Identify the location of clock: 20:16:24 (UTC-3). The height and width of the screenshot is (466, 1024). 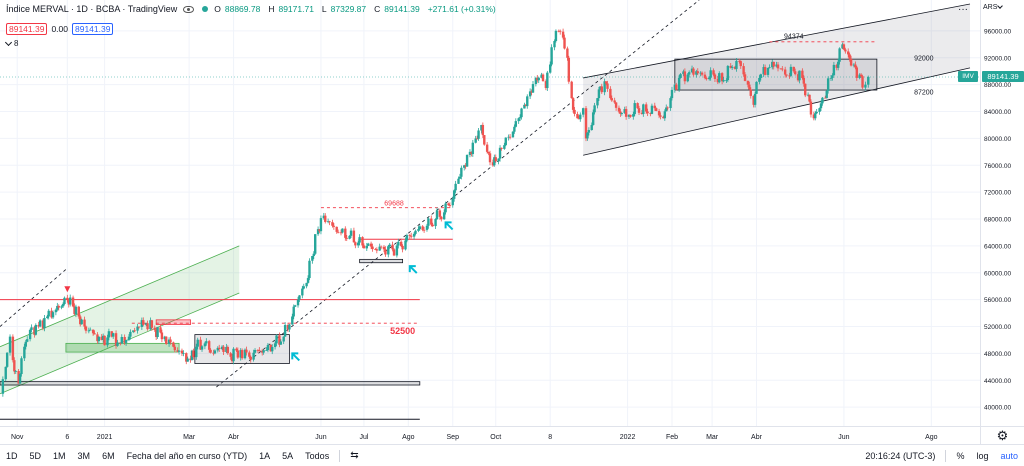
(900, 455).